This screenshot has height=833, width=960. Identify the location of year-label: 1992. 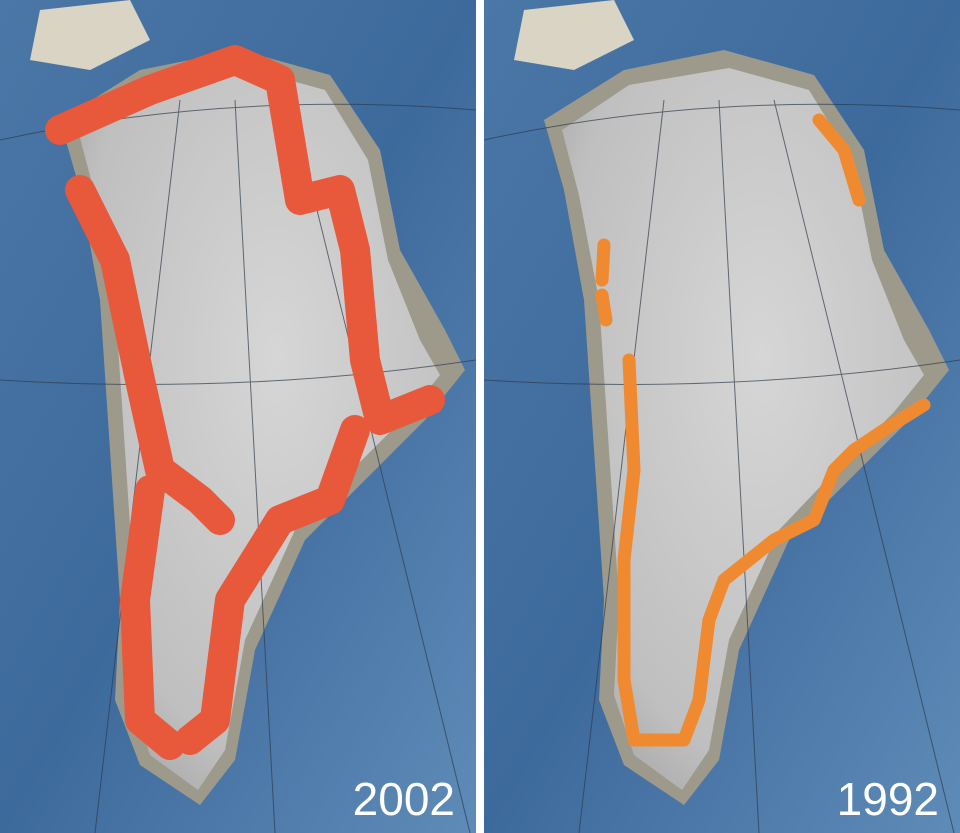
(888, 799).